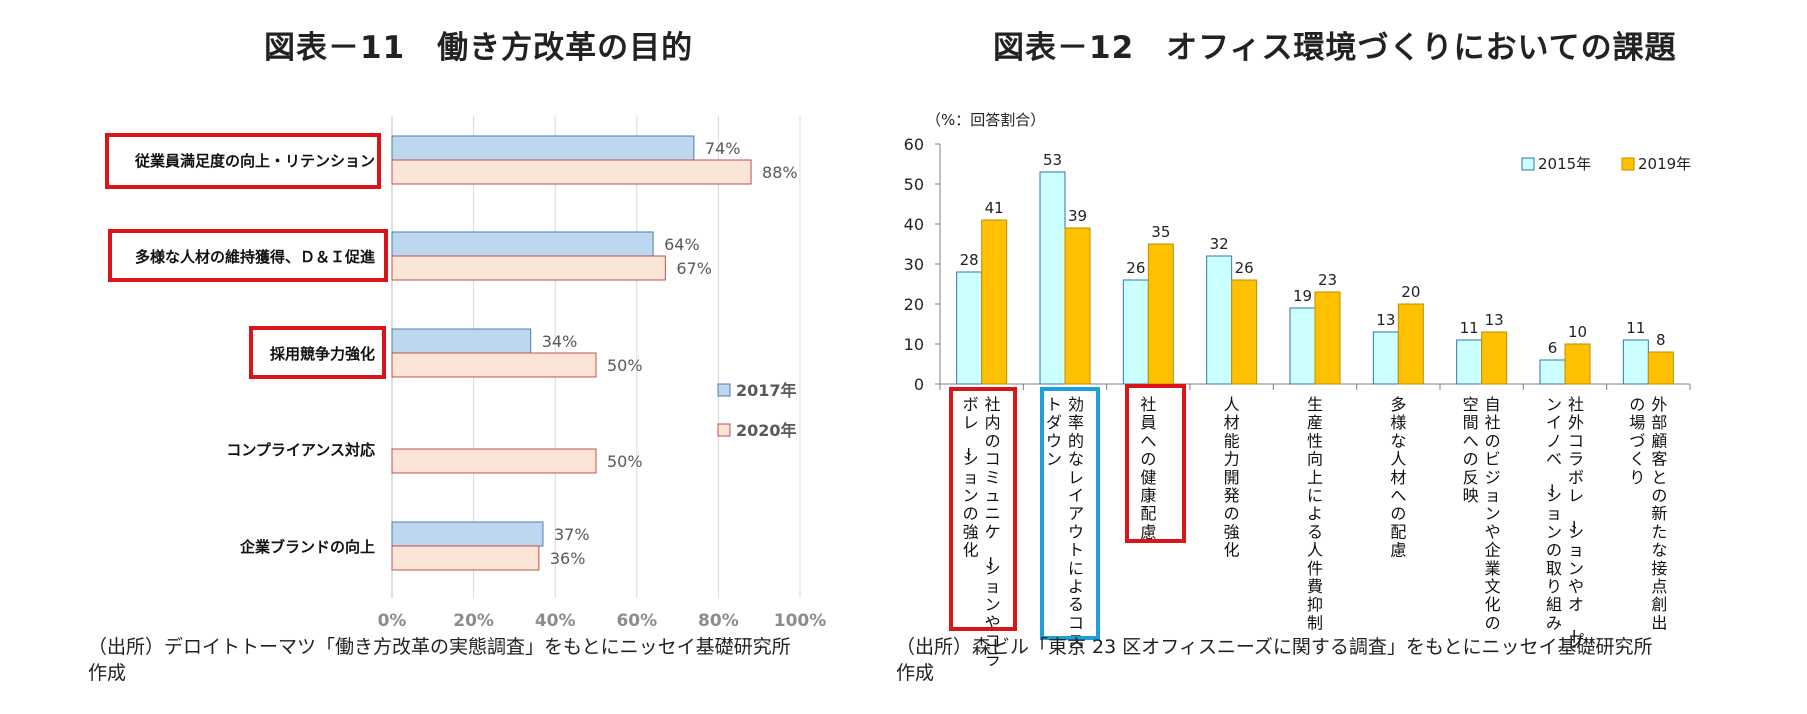  I want to click on right-y-tick-label: 0, so click(919, 384).